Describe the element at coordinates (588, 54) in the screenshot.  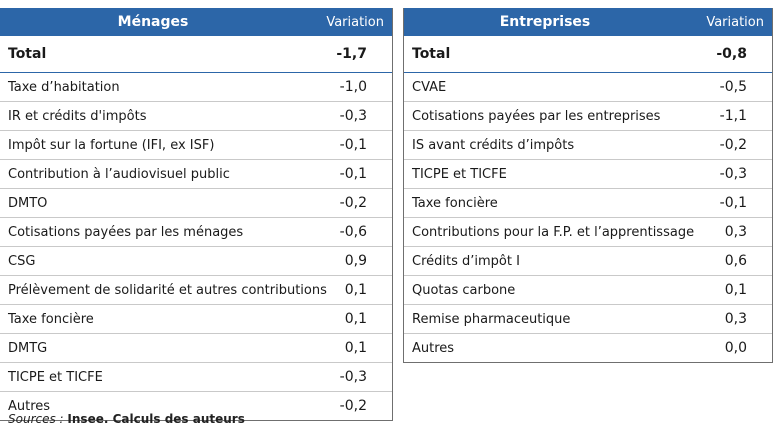
I see `entreprises-total-row: Total -0,8` at that location.